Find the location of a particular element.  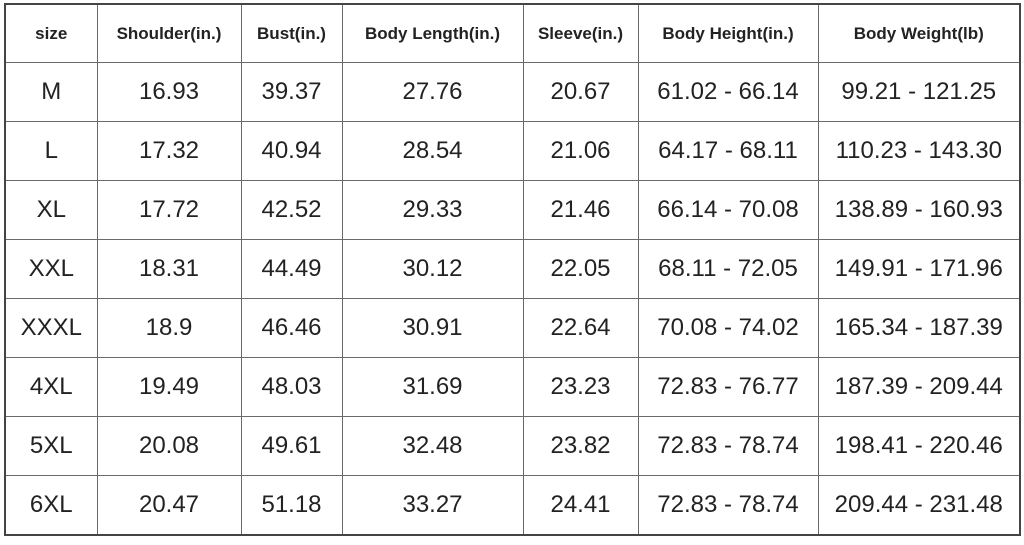

cell-body-weight: 149.91 - 171.96 is located at coordinates (919, 269).